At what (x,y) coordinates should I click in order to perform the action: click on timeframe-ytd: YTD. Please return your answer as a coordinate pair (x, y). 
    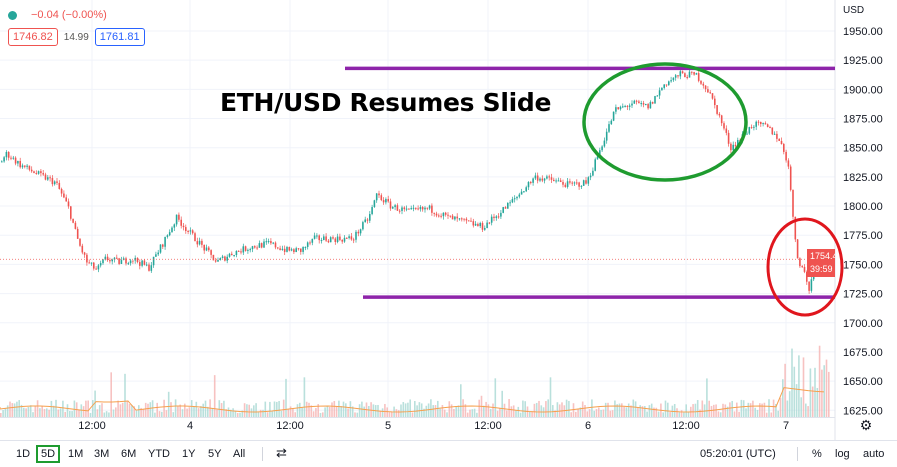
    Looking at the image, I should click on (159, 454).